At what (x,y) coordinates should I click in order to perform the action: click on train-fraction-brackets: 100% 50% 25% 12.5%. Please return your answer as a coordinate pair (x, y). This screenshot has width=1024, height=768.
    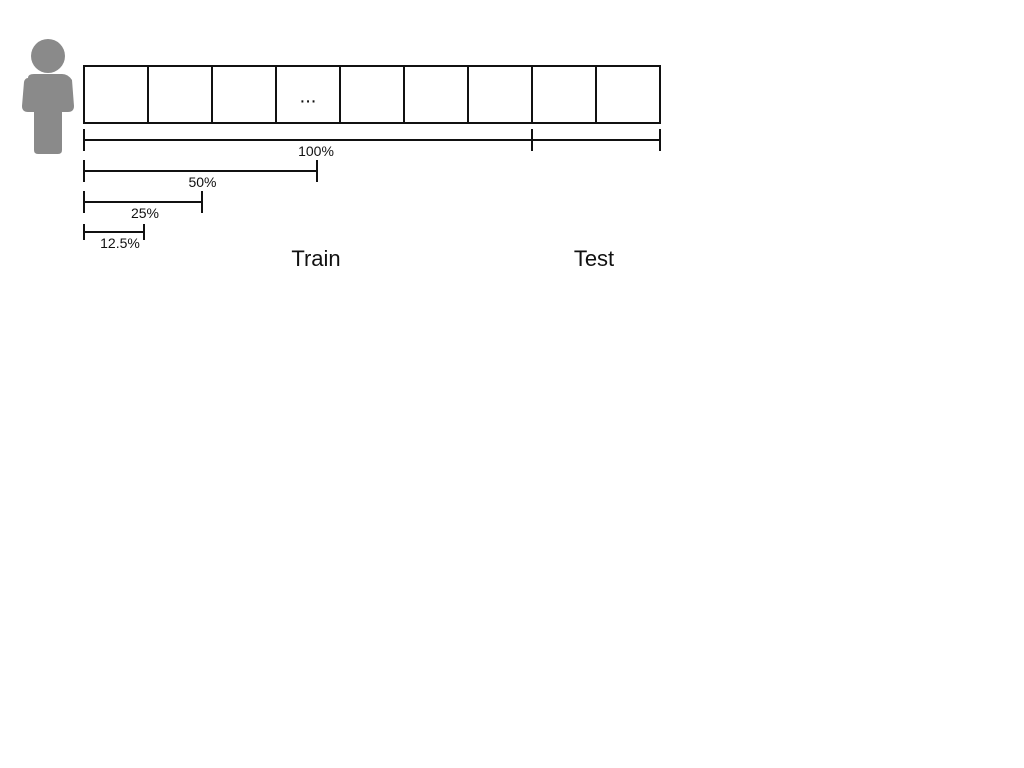
    Looking at the image, I should click on (308, 190).